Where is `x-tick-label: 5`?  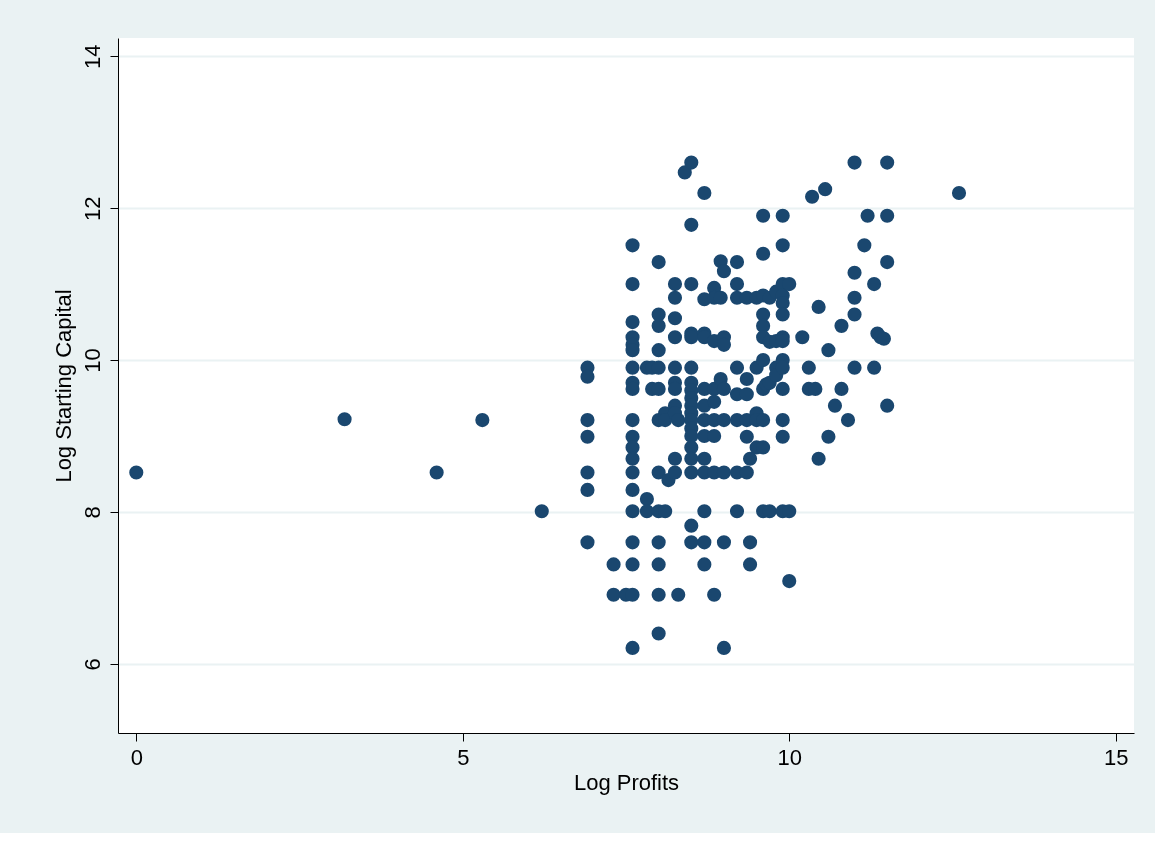
x-tick-label: 5 is located at coordinates (463, 757).